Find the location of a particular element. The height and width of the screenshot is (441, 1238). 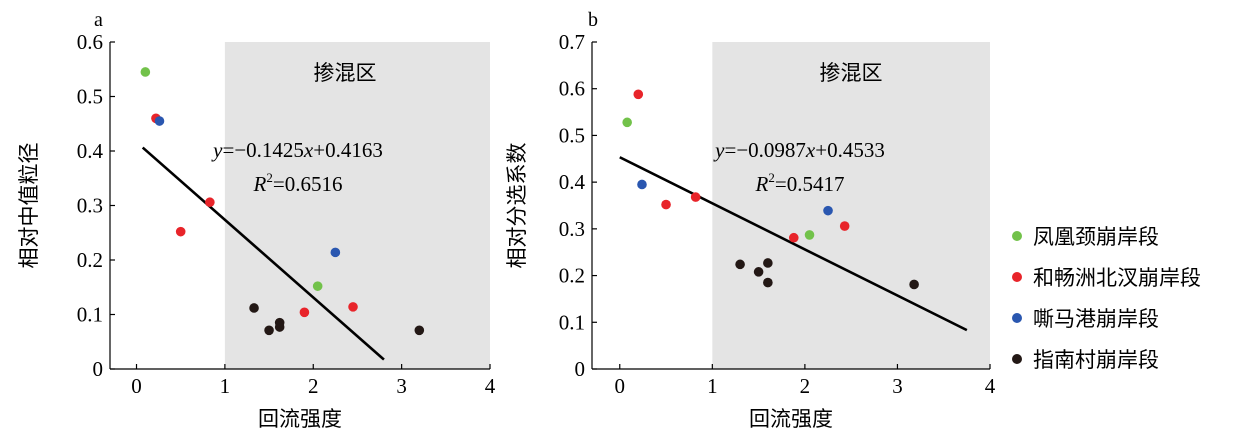

regression-equation: y=−0.0987x+0.4533 is located at coordinates (799, 150).